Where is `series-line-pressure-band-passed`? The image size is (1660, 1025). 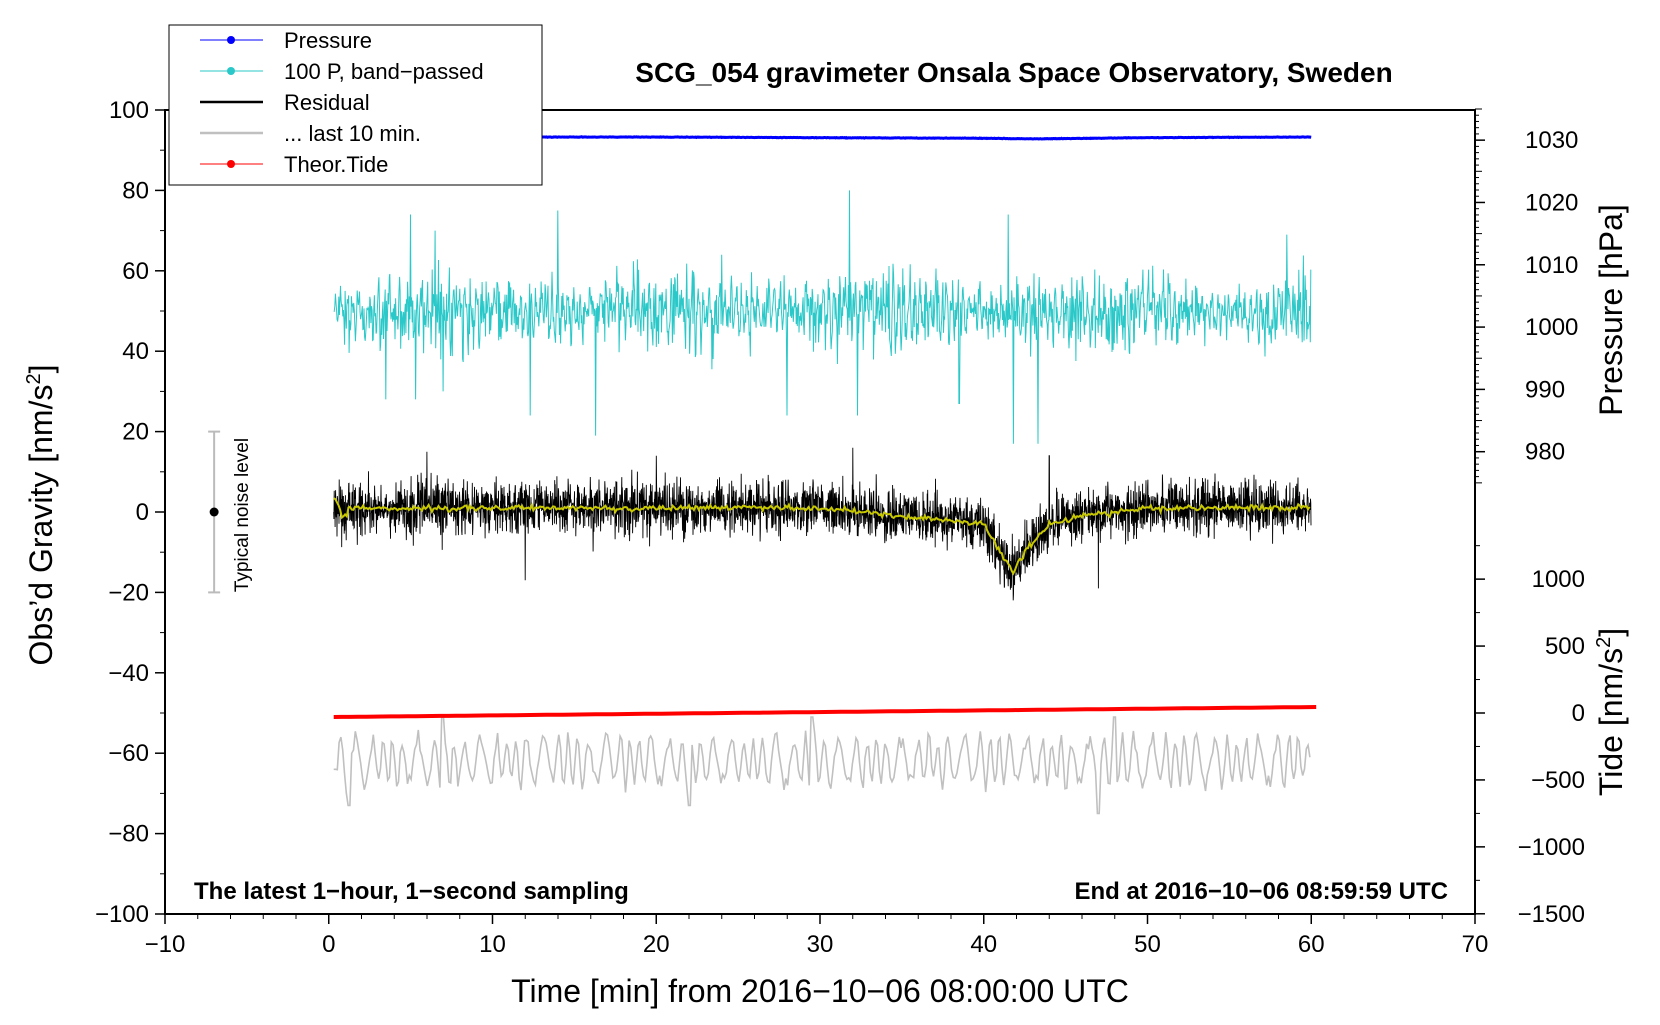
series-line-pressure-band-passed is located at coordinates (822, 317).